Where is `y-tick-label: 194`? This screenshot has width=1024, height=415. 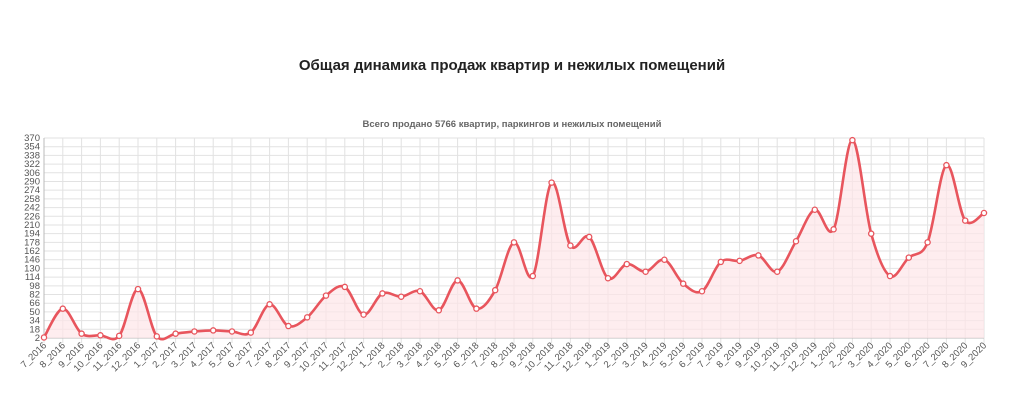
y-tick-label: 194 is located at coordinates (32, 234).